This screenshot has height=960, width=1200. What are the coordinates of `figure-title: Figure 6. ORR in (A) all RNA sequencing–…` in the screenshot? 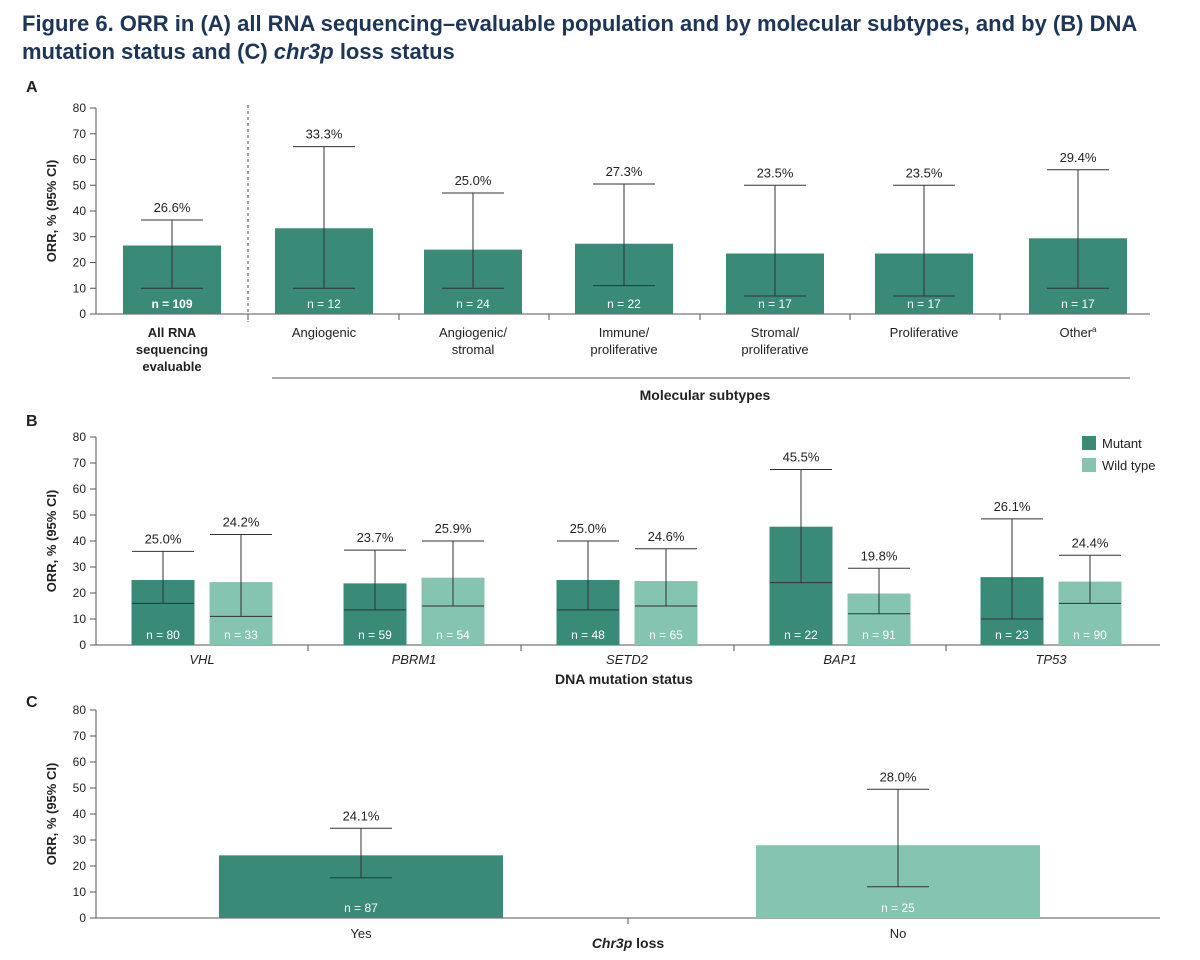 It's located at (602, 38).